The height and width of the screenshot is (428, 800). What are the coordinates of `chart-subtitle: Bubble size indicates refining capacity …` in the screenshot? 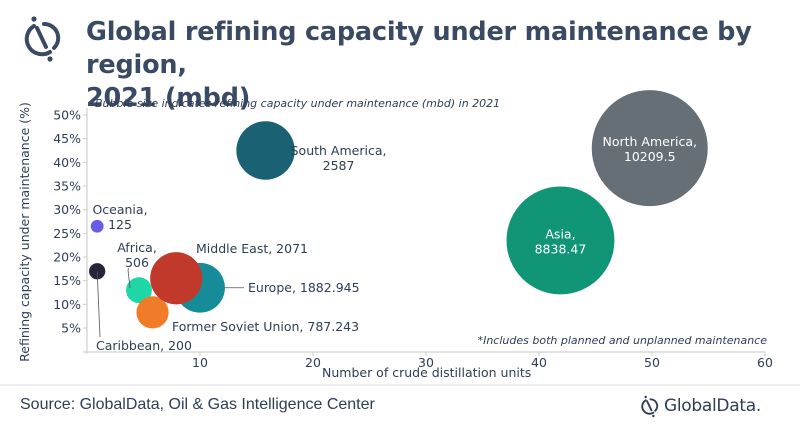 It's located at (297, 103).